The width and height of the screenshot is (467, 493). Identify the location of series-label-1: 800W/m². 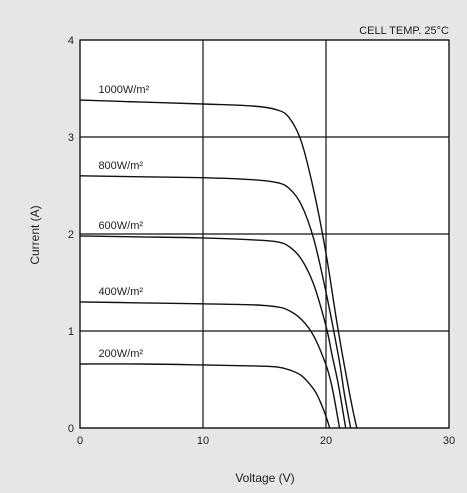
(120, 166).